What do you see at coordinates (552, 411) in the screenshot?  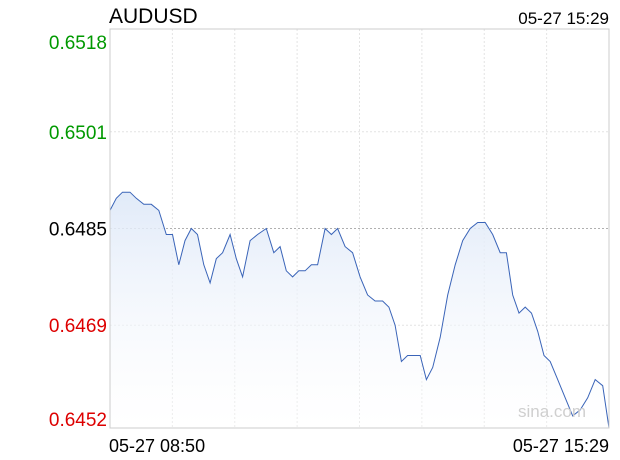 I see `watermark: sina.com` at bounding box center [552, 411].